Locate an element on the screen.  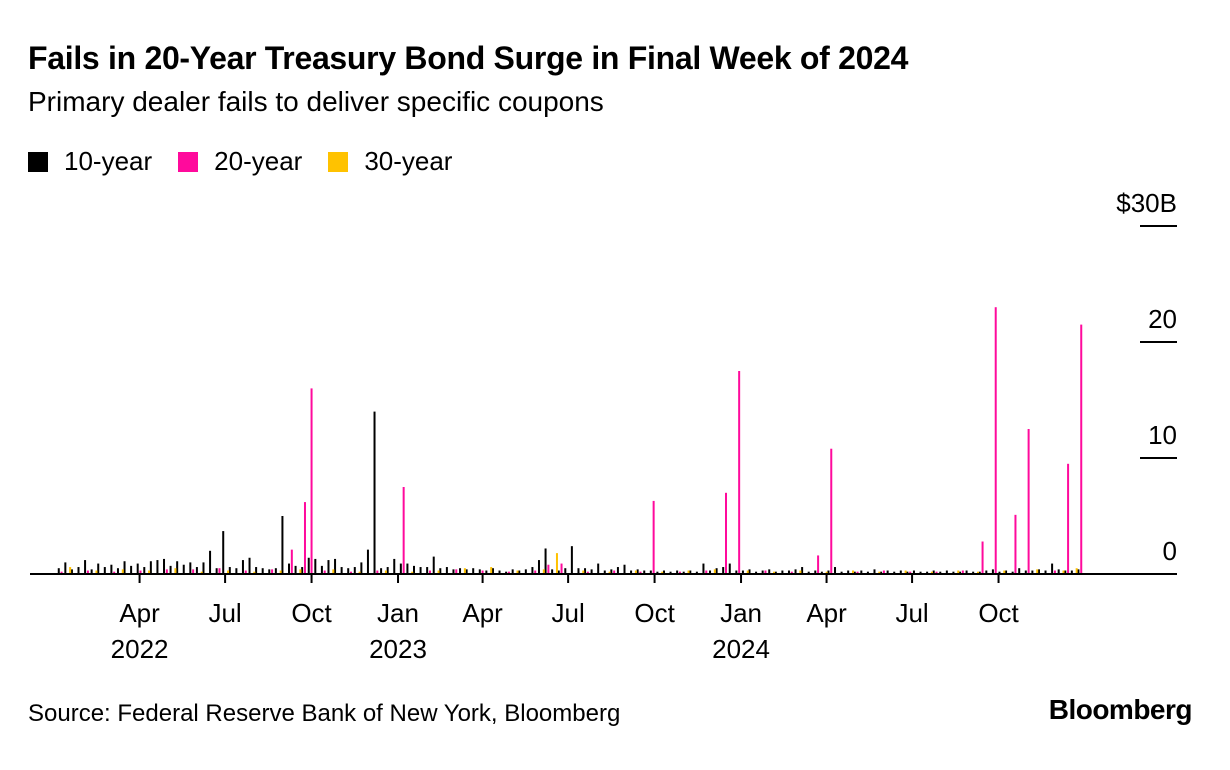
legend-label-10-year: 10-year is located at coordinates (108, 161).